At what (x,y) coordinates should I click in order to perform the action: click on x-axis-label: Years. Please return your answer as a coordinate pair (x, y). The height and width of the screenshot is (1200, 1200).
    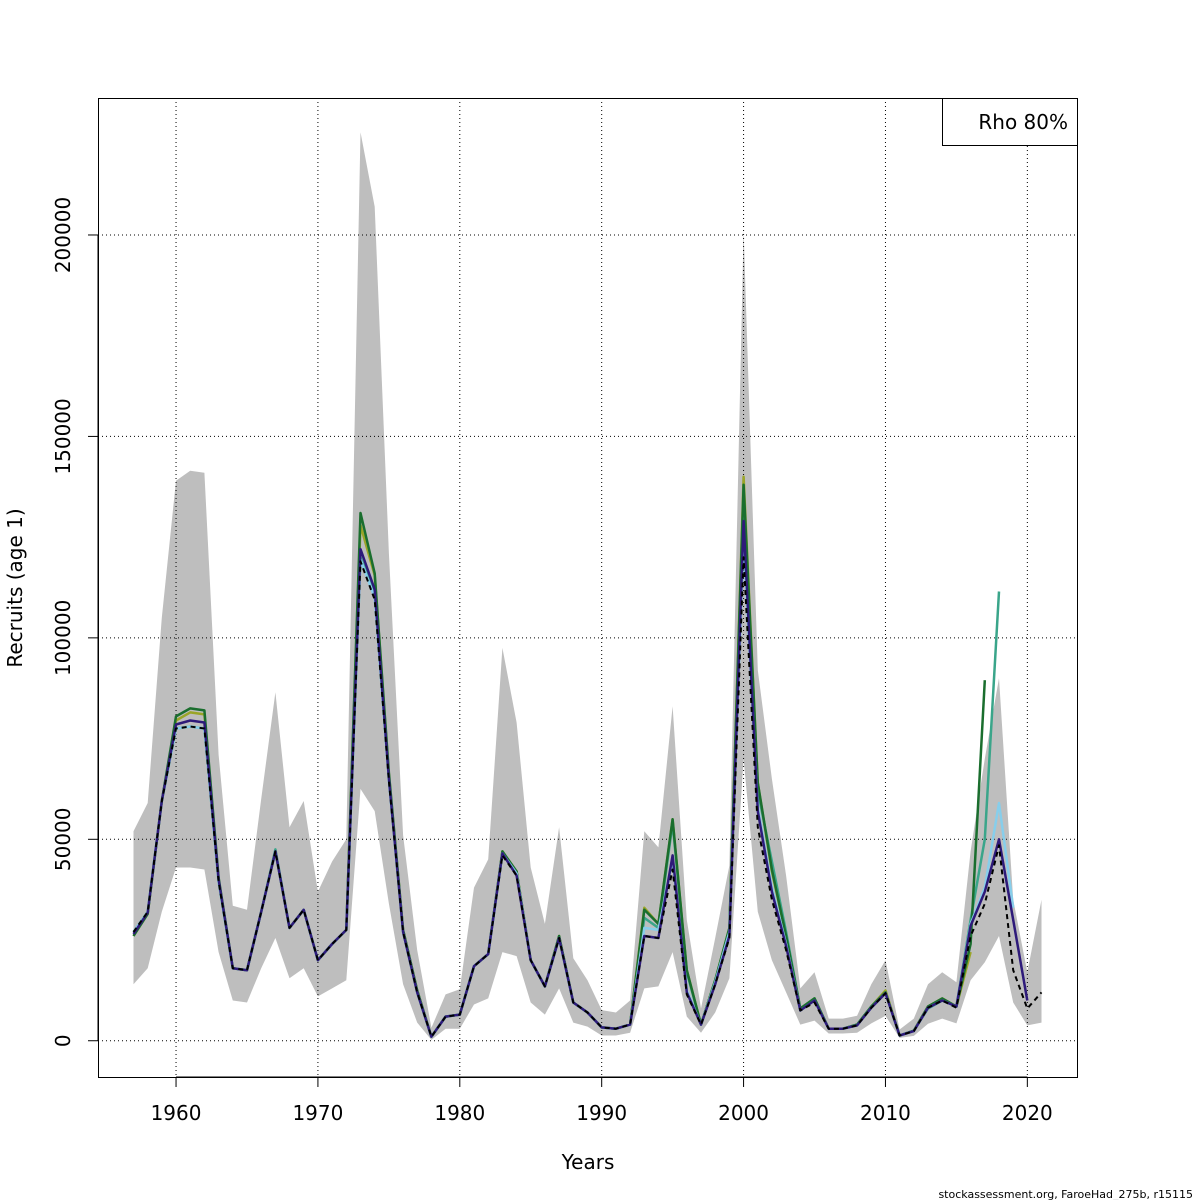
    Looking at the image, I should click on (588, 1162).